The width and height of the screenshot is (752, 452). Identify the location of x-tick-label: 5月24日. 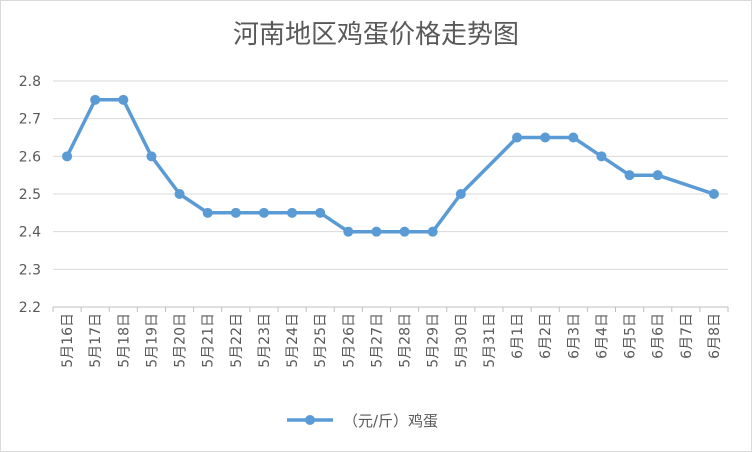
(293, 340).